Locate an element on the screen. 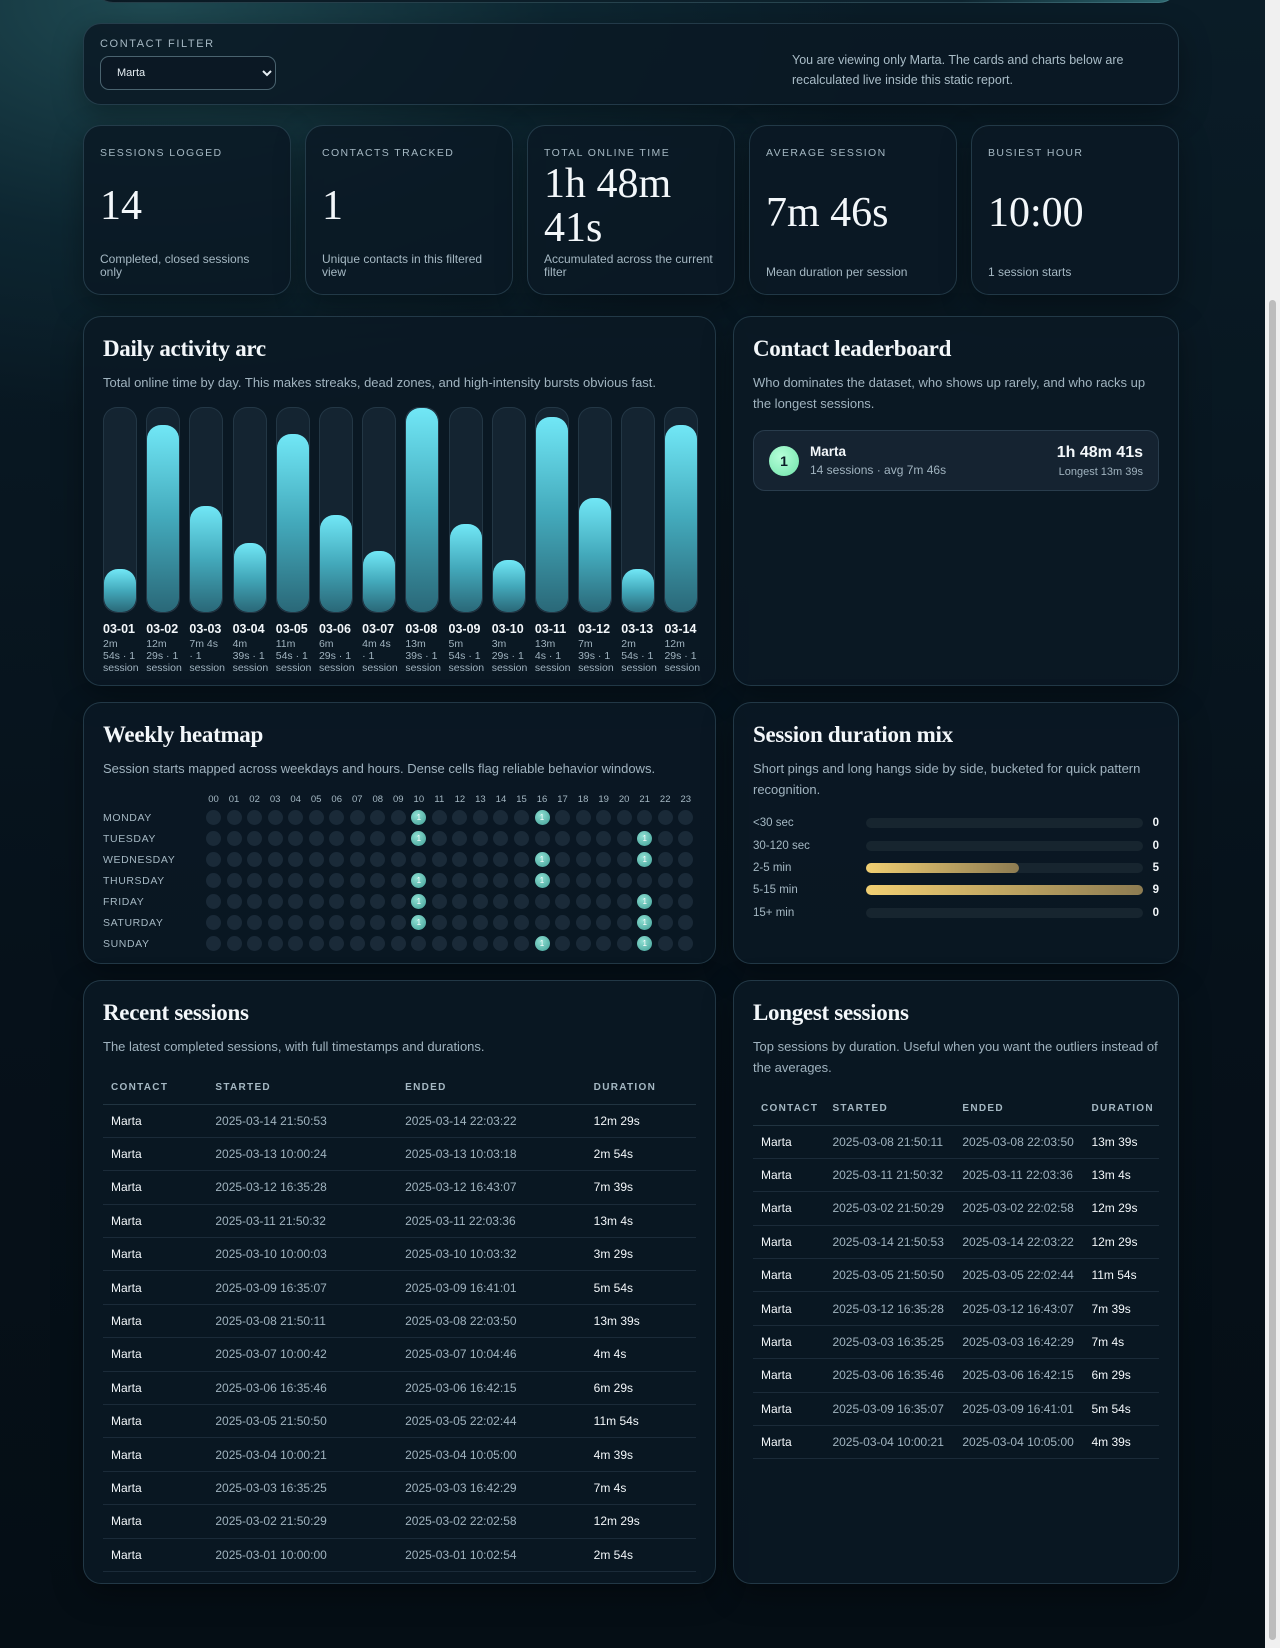 This screenshot has height=1648, width=1280. day-date: 03-14 is located at coordinates (680, 629).